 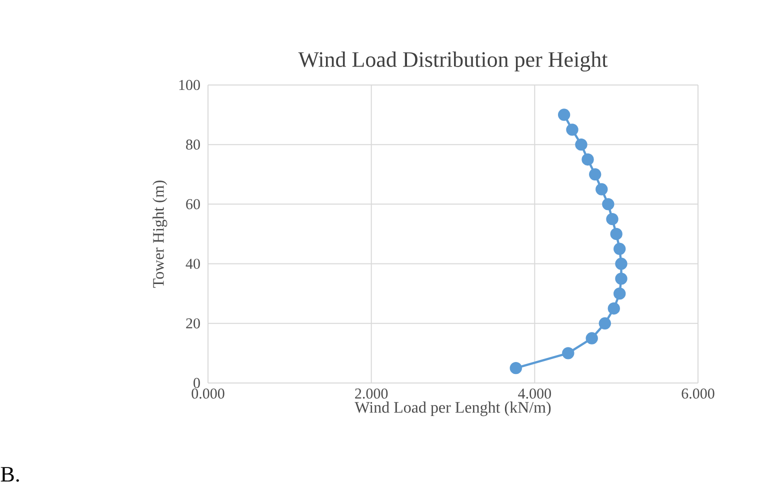 I want to click on x-tick-label: 0.000, so click(x=208, y=393).